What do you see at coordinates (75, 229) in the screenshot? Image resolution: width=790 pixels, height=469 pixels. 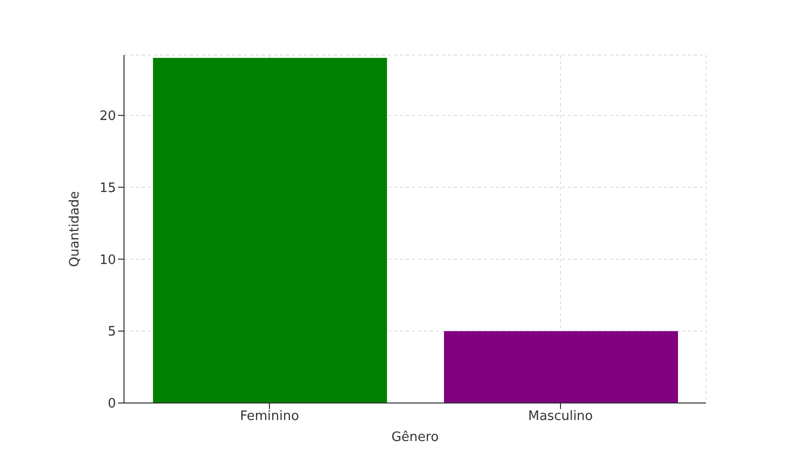 I see `y-axis-title: Quantidade` at bounding box center [75, 229].